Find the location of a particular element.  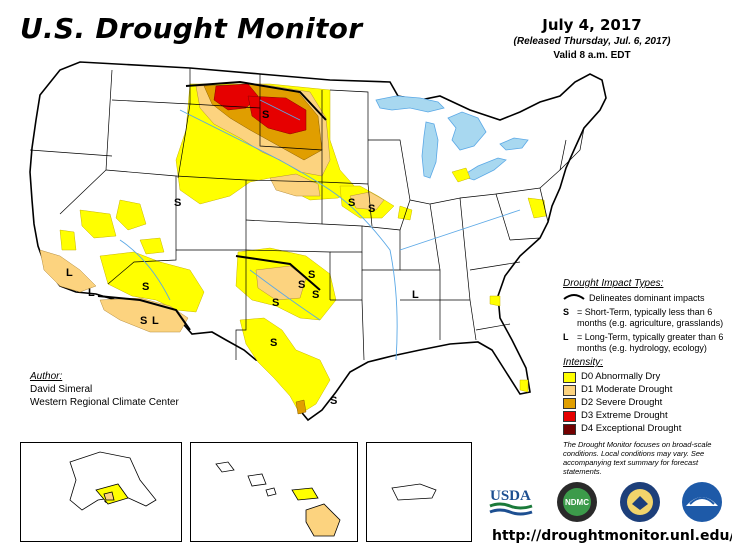

commerce-seal-icon is located at coordinates (640, 502).